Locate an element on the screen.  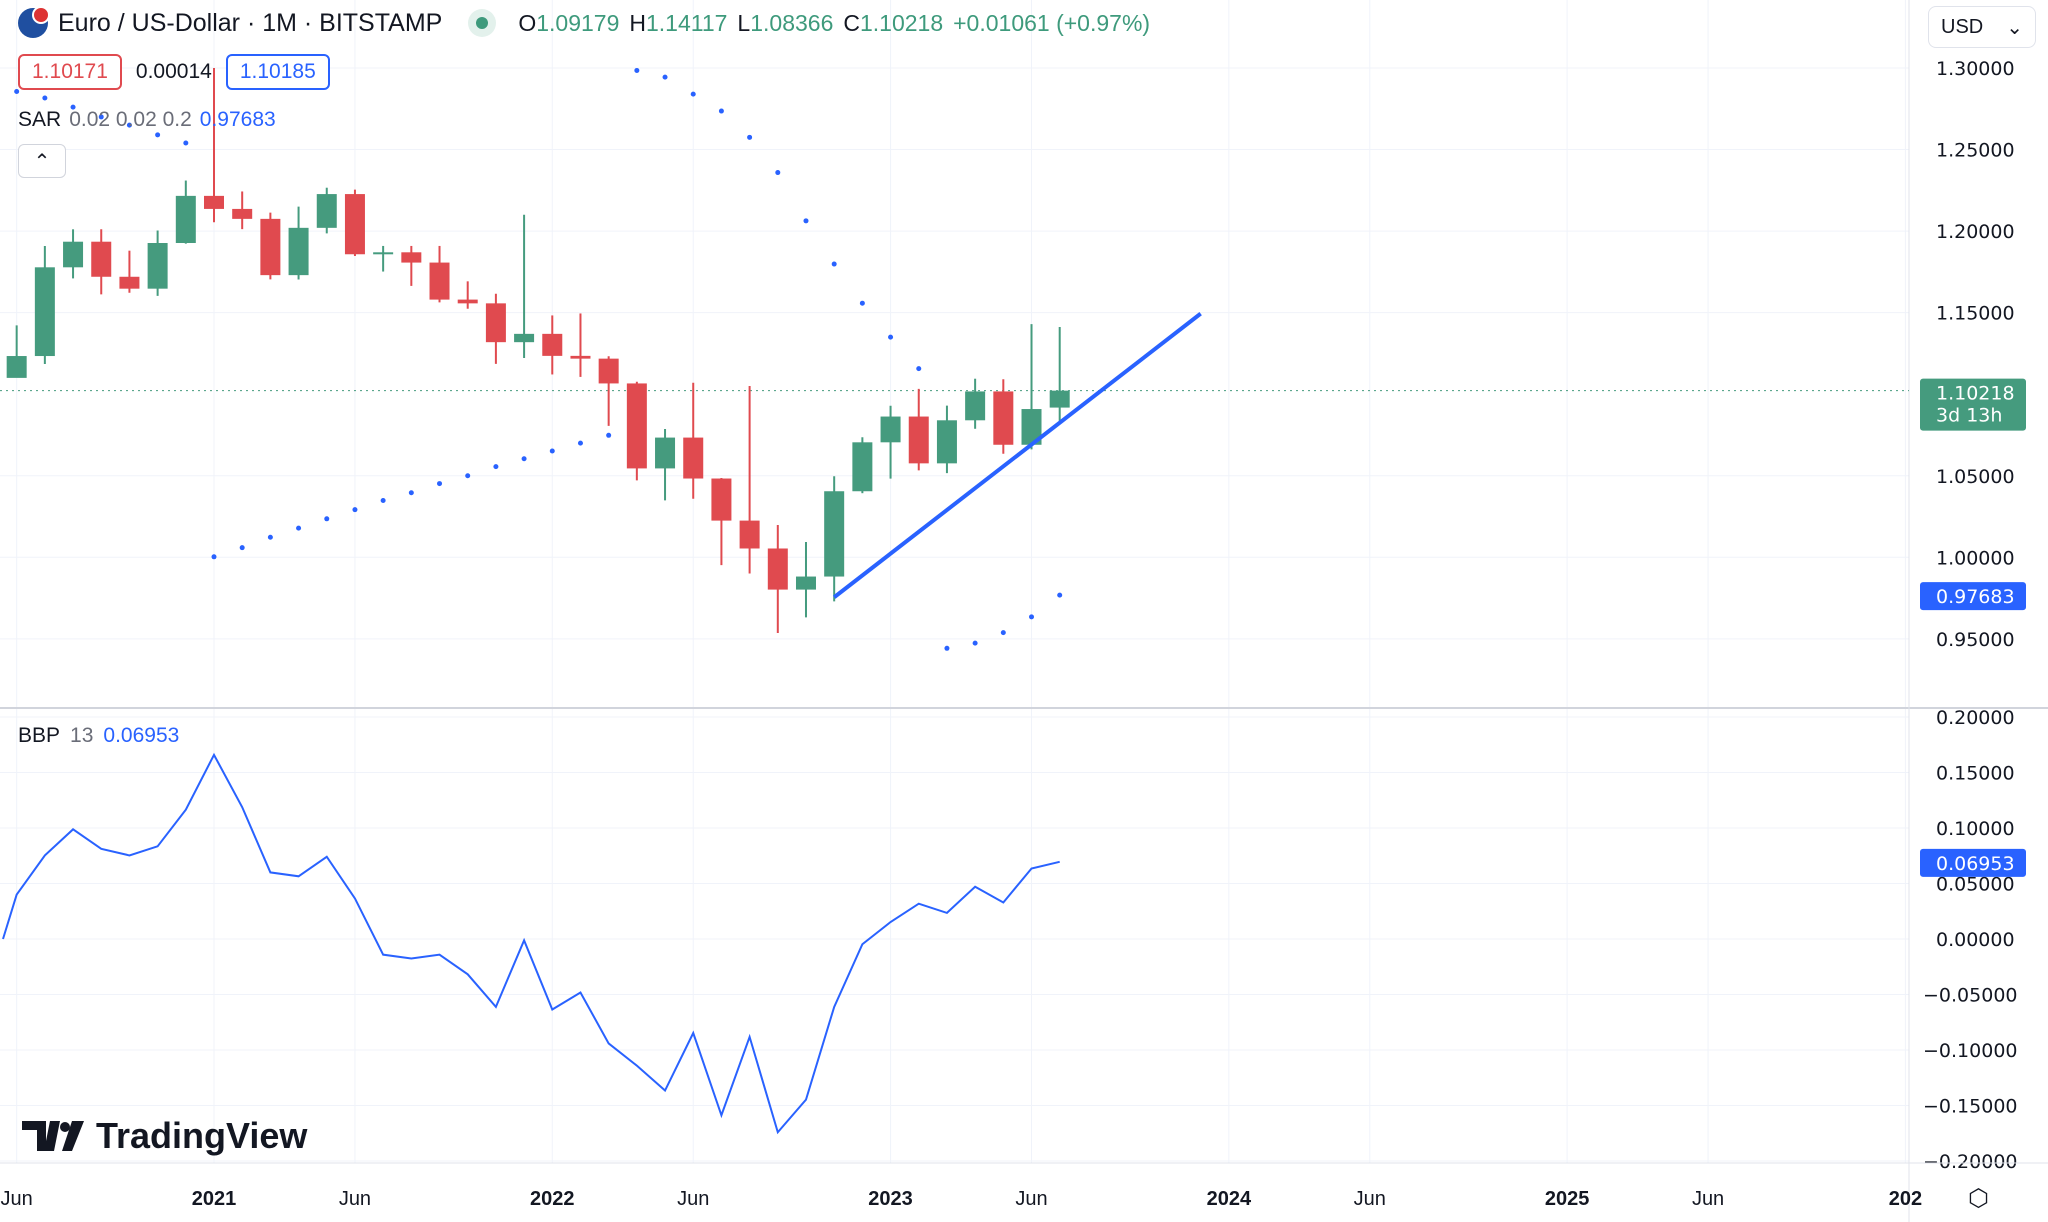
sar-price-label-bg is located at coordinates (1973, 596).